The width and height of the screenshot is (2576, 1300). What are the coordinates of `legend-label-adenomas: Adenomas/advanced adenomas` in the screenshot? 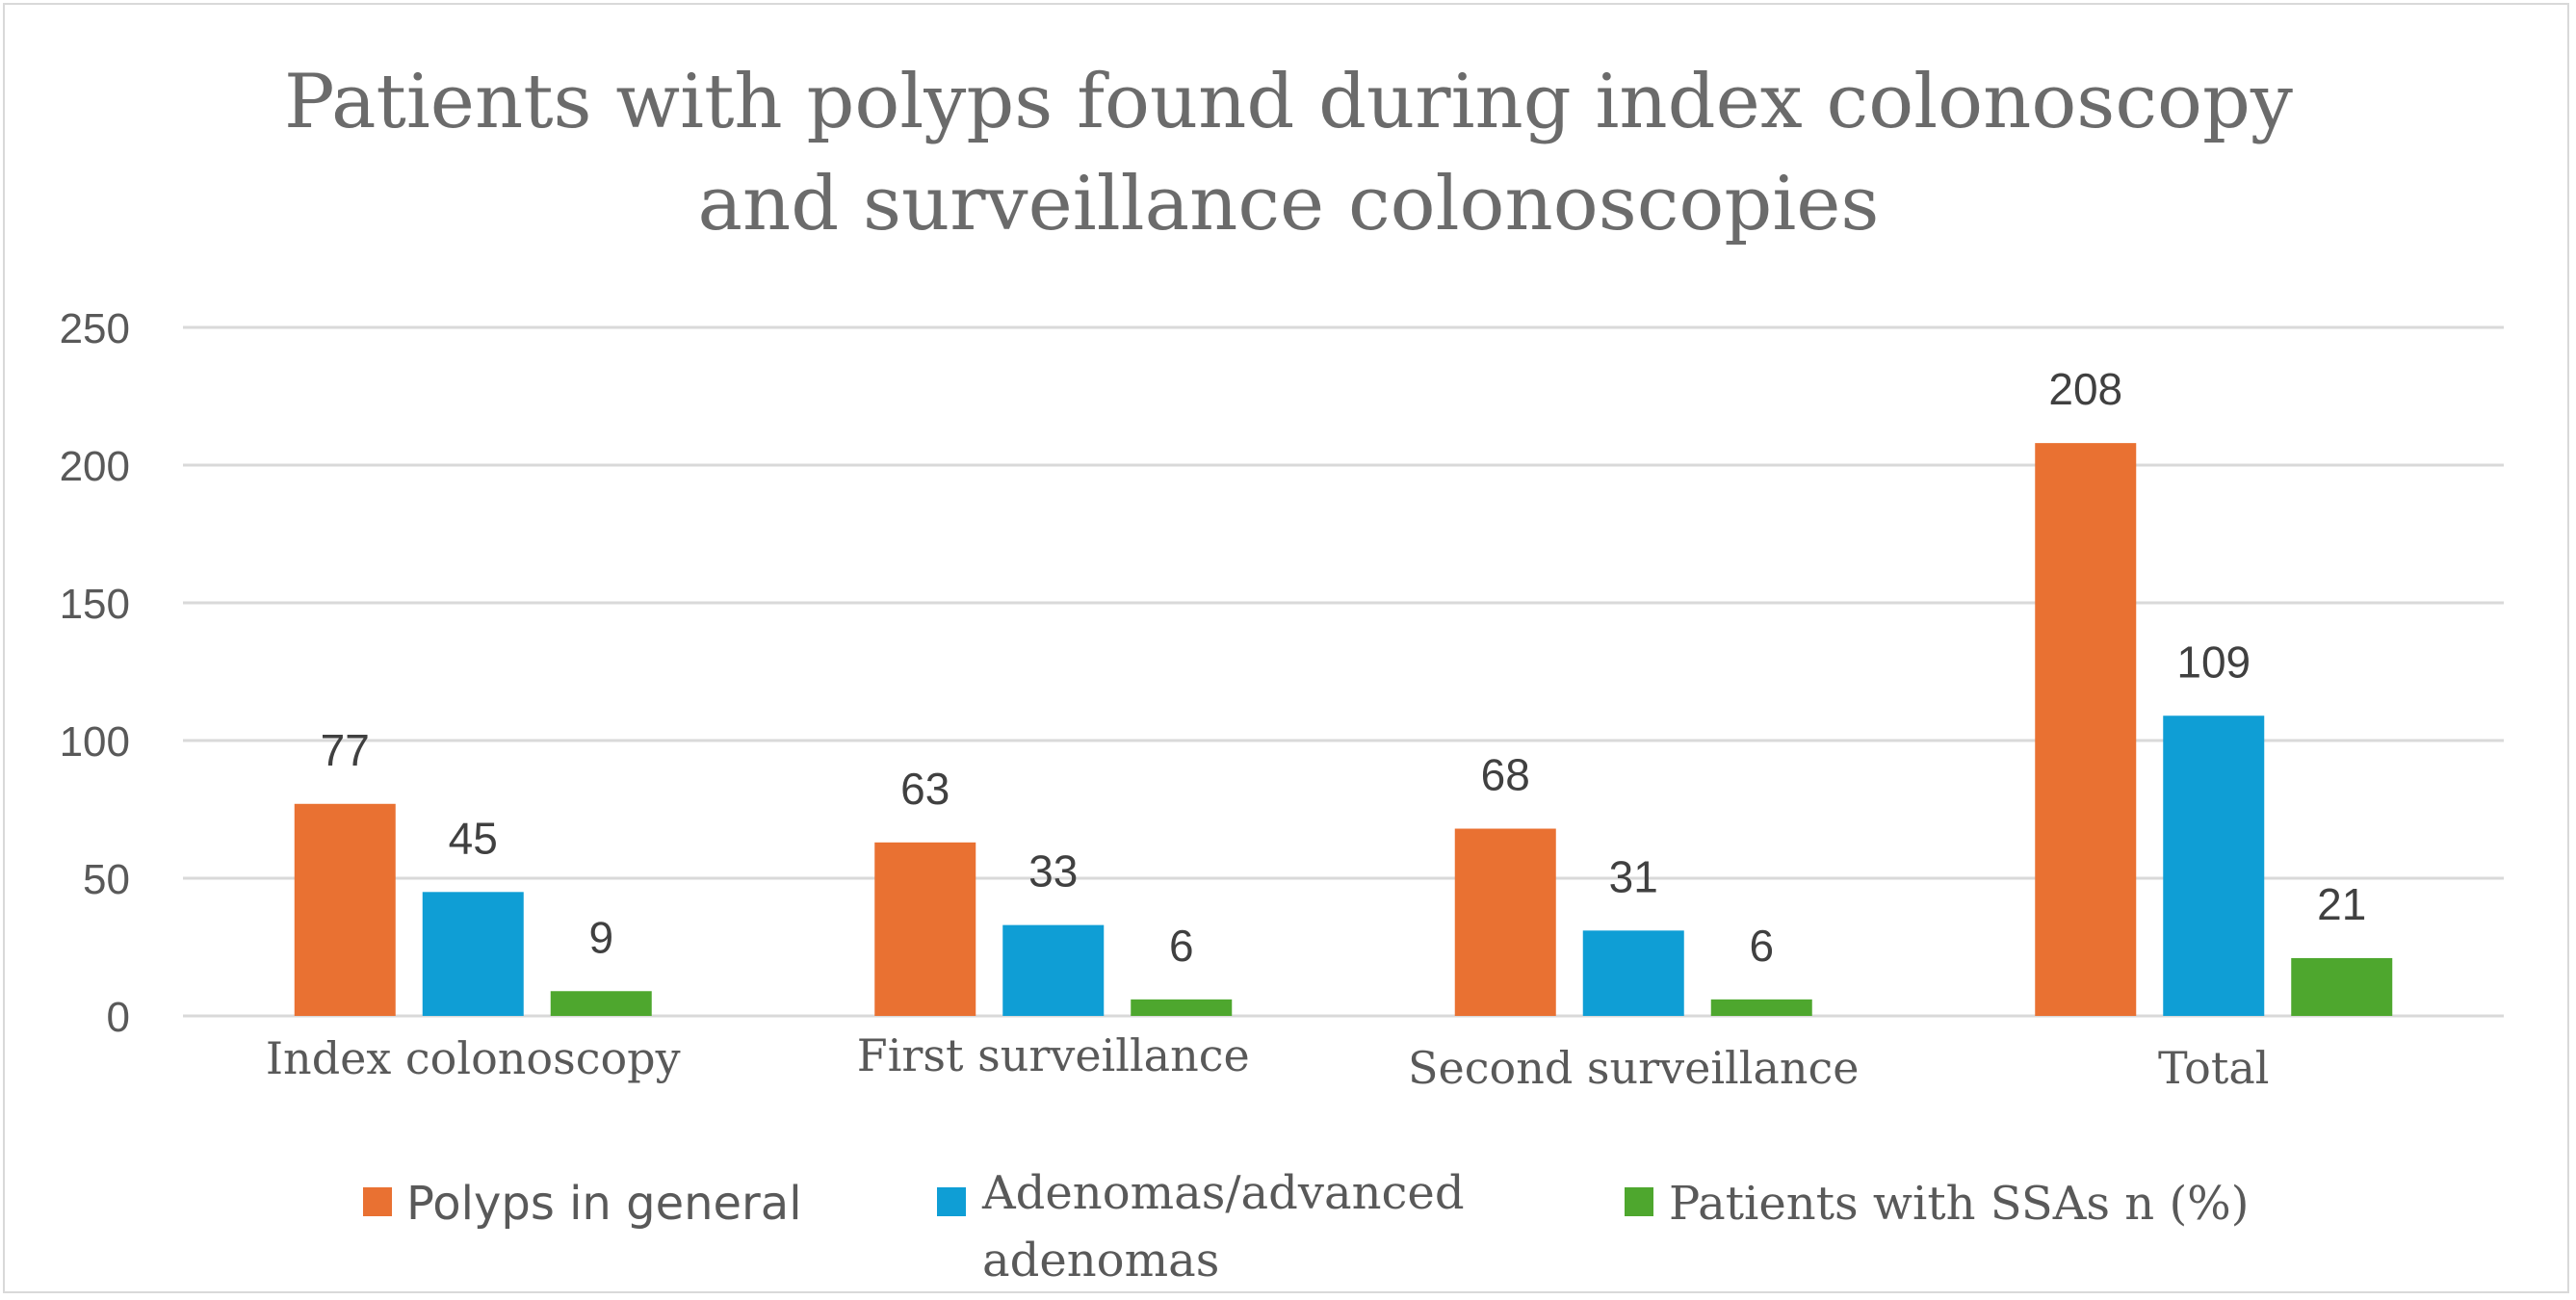 It's located at (1230, 1227).